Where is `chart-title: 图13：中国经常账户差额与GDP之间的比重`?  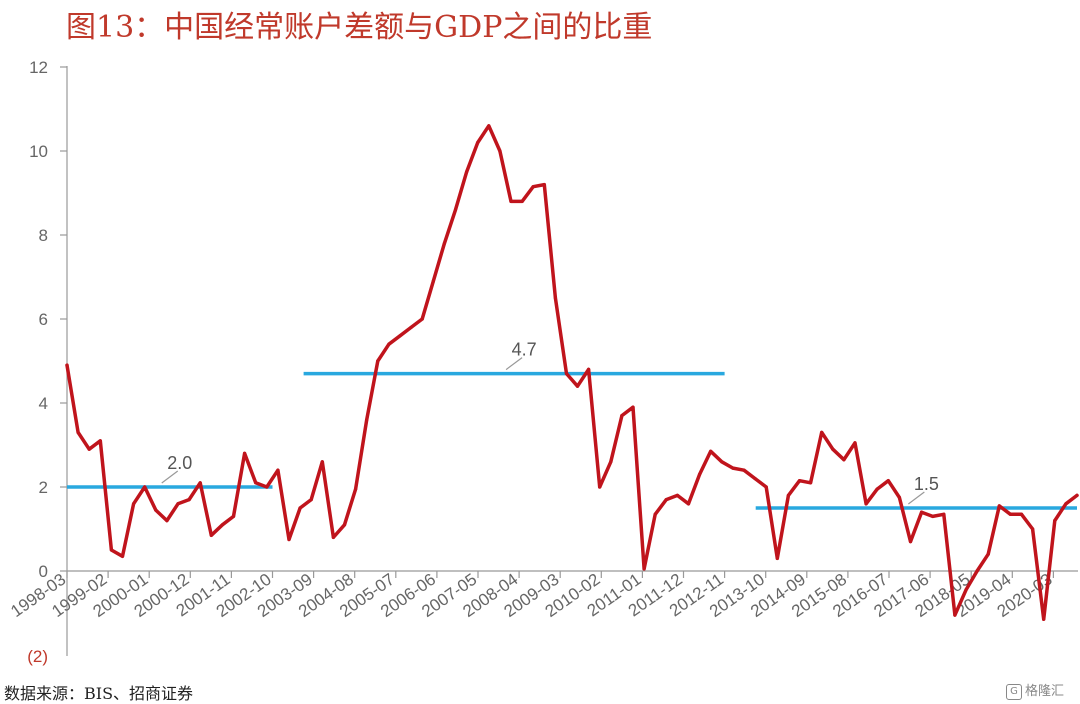
chart-title: 图13：中国经常账户差额与GDP之间的比重 is located at coordinates (359, 27).